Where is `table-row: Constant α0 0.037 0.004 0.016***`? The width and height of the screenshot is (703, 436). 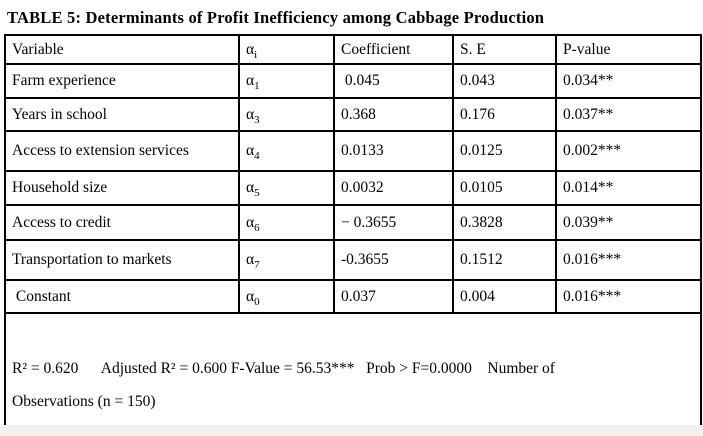
table-row: Constant α0 0.037 0.004 0.016*** is located at coordinates (353, 296).